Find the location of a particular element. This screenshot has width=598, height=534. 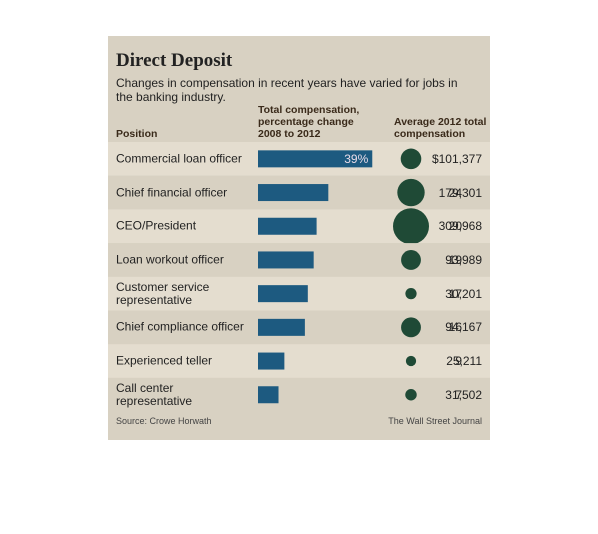

credit: The Wall Street Journal is located at coordinates (435, 421).